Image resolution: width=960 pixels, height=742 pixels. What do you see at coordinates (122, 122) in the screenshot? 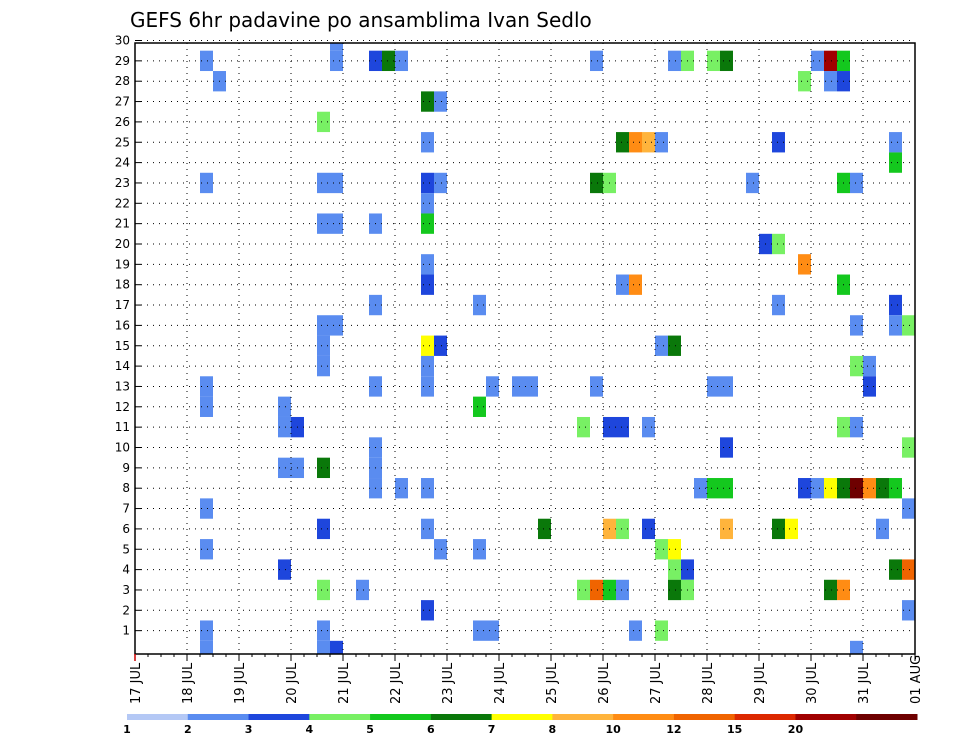
I see `y-tick-label: 26` at bounding box center [122, 122].